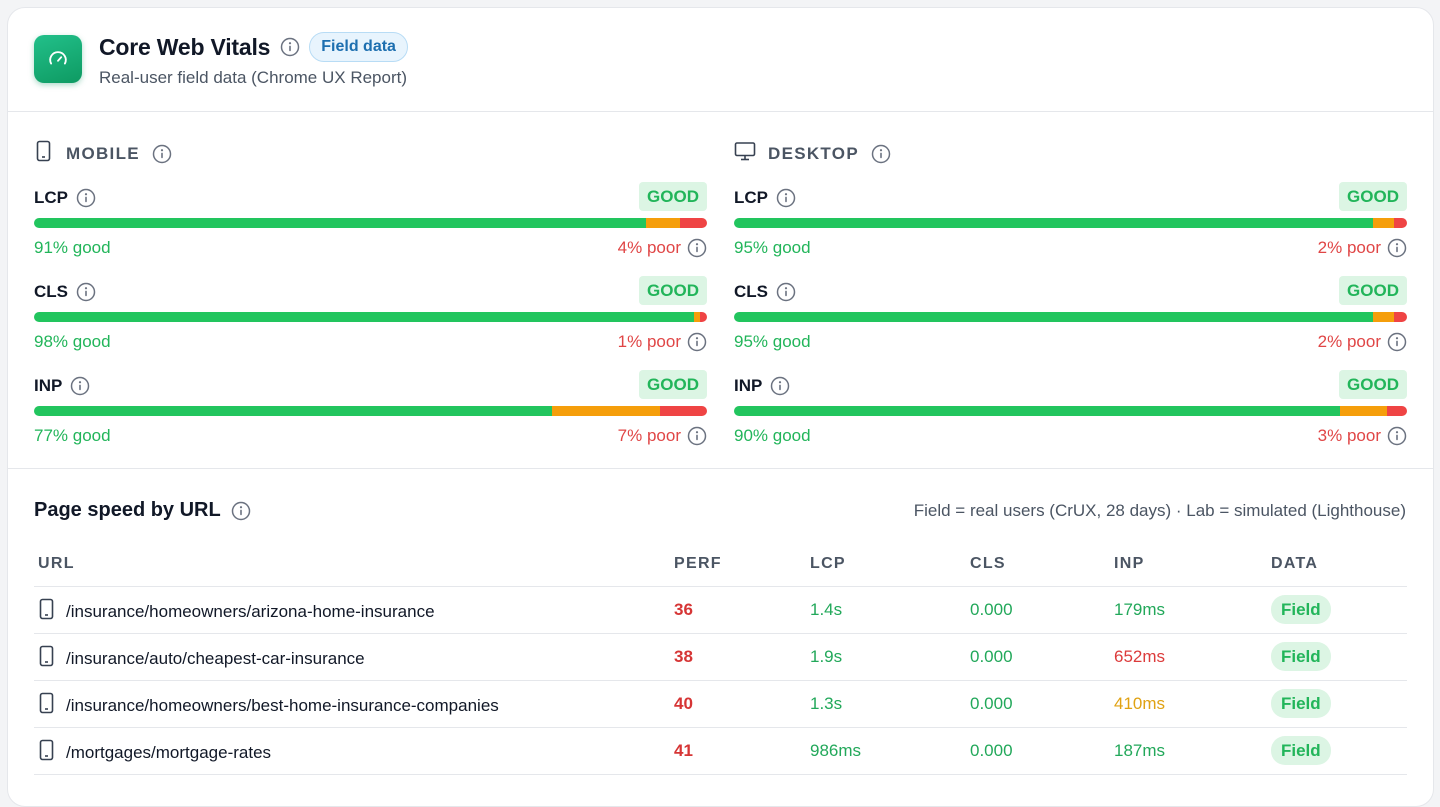  I want to click on perf-score: 36, so click(683, 609).